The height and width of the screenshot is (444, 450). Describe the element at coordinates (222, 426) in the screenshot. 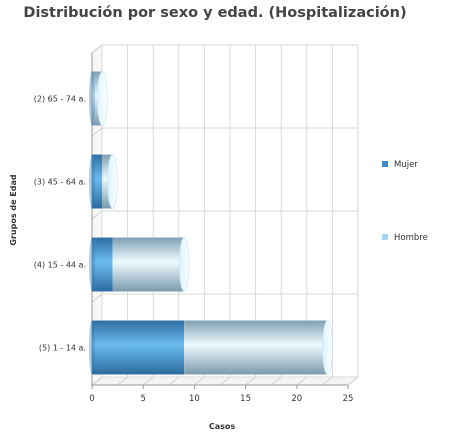

I see `x-axis-title: Casos` at that location.